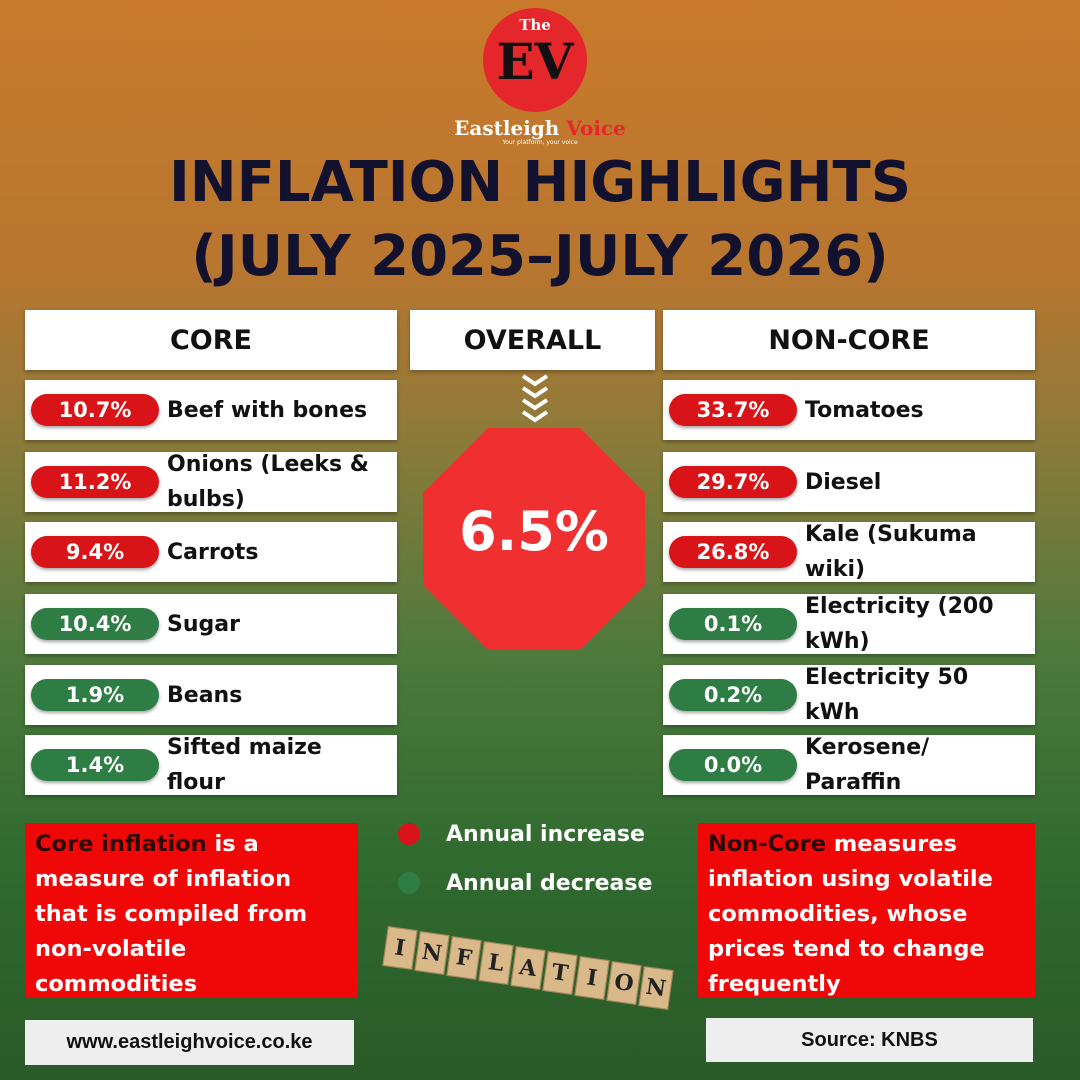 The height and width of the screenshot is (1080, 1080). Describe the element at coordinates (95, 765) in the screenshot. I see `value-pill: 1.4%` at that location.